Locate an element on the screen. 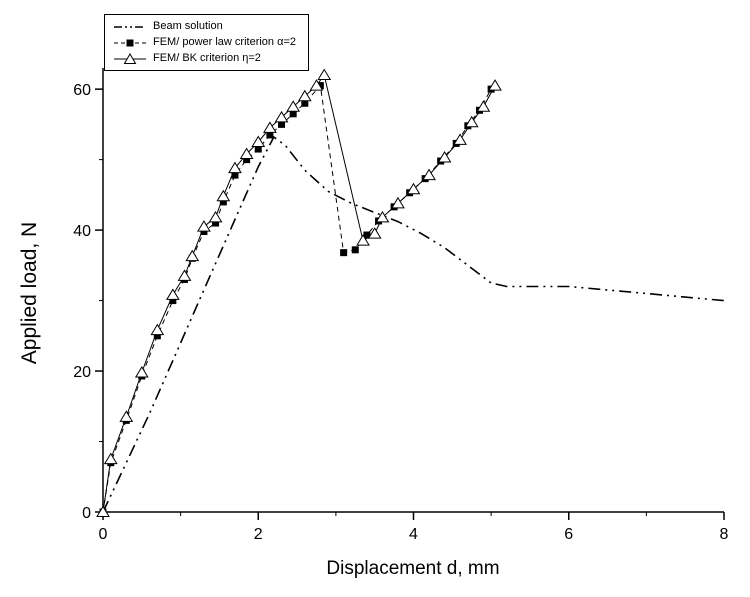 This screenshot has width=750, height=597. x-axis-title: Displacement d, mm is located at coordinates (413, 568).